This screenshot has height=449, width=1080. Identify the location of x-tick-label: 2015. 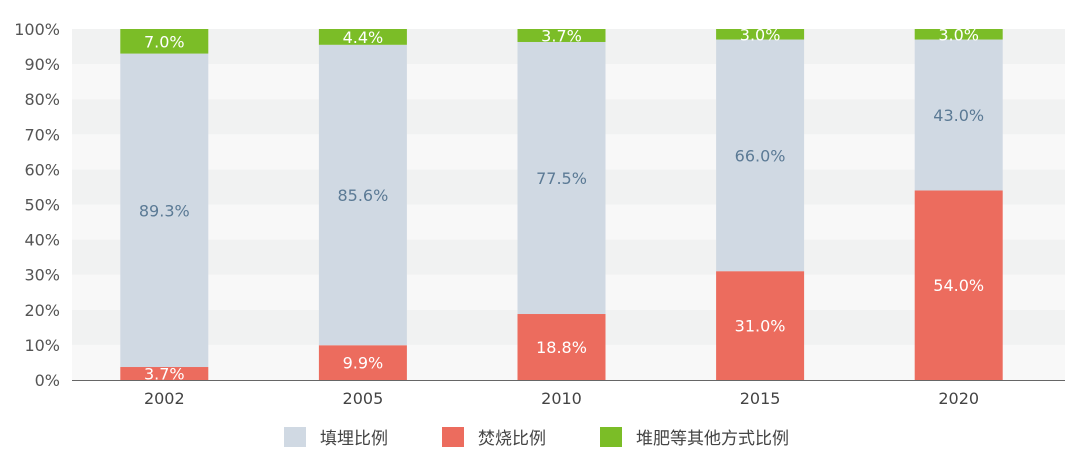
(760, 398).